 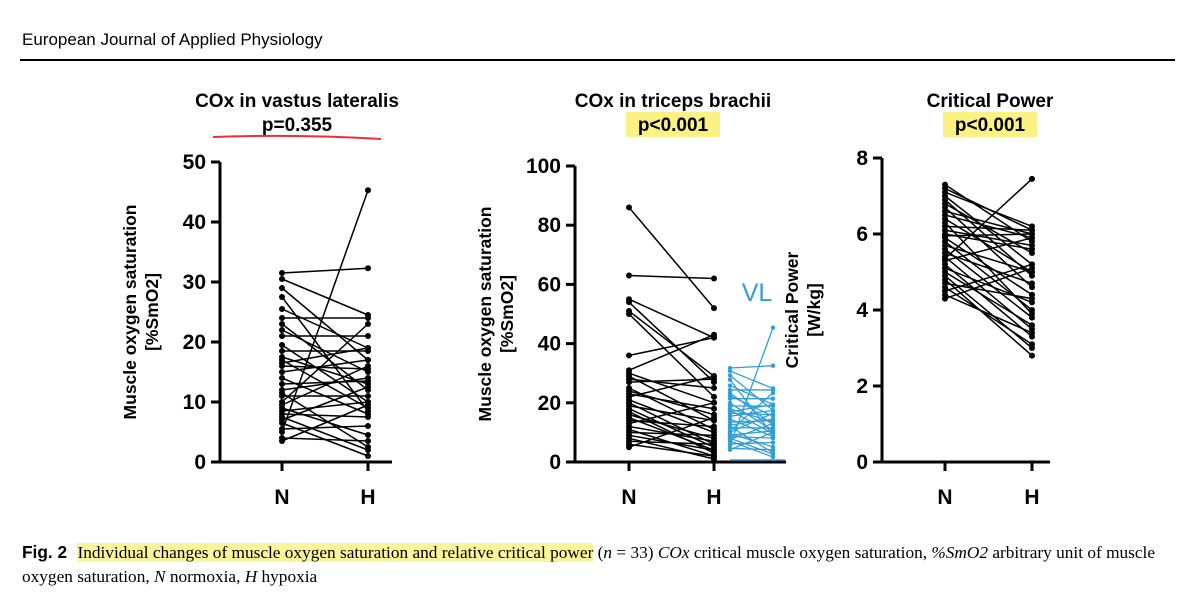 I want to click on caption-desc-cox: critical muscle oxygen saturation,, so click(x=810, y=552).